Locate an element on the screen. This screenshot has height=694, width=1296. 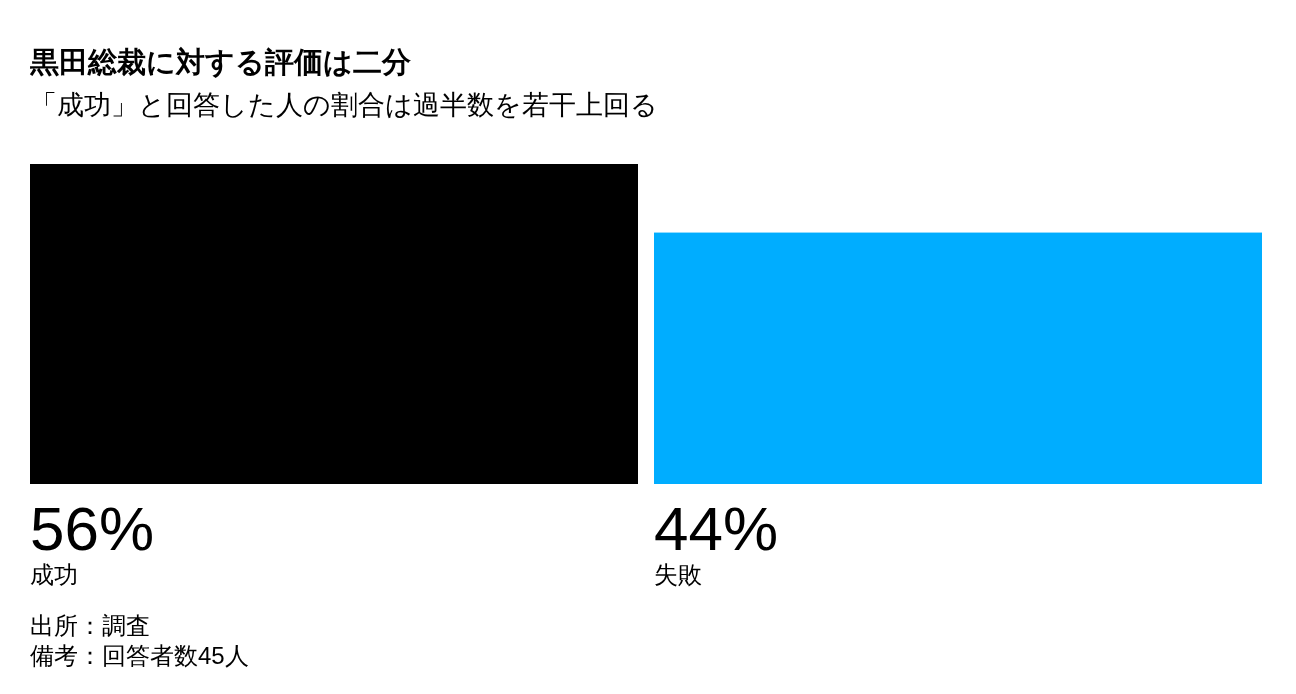
subtitle: 「成功」と回答した人の割合は過半数を若干上回る is located at coordinates (344, 105).